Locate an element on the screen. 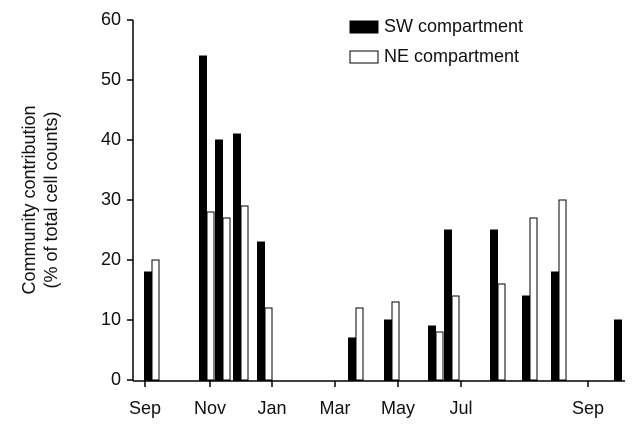 The image size is (634, 425). y-tick-label: 20 is located at coordinates (111, 259).